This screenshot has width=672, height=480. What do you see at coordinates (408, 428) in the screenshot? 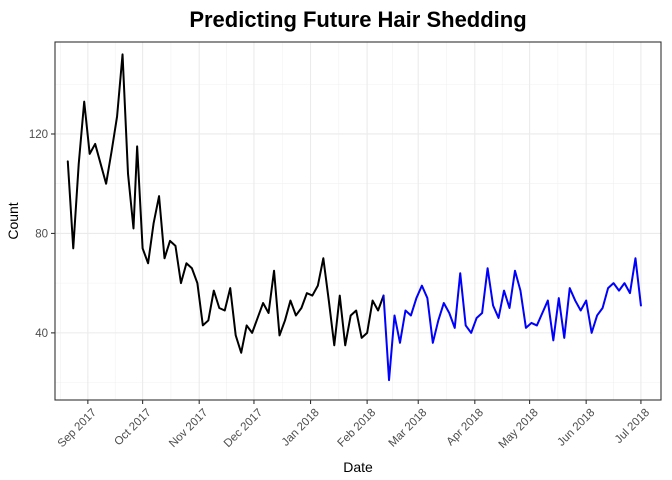
I see `x-tick-label: Mar 2018` at bounding box center [408, 428].